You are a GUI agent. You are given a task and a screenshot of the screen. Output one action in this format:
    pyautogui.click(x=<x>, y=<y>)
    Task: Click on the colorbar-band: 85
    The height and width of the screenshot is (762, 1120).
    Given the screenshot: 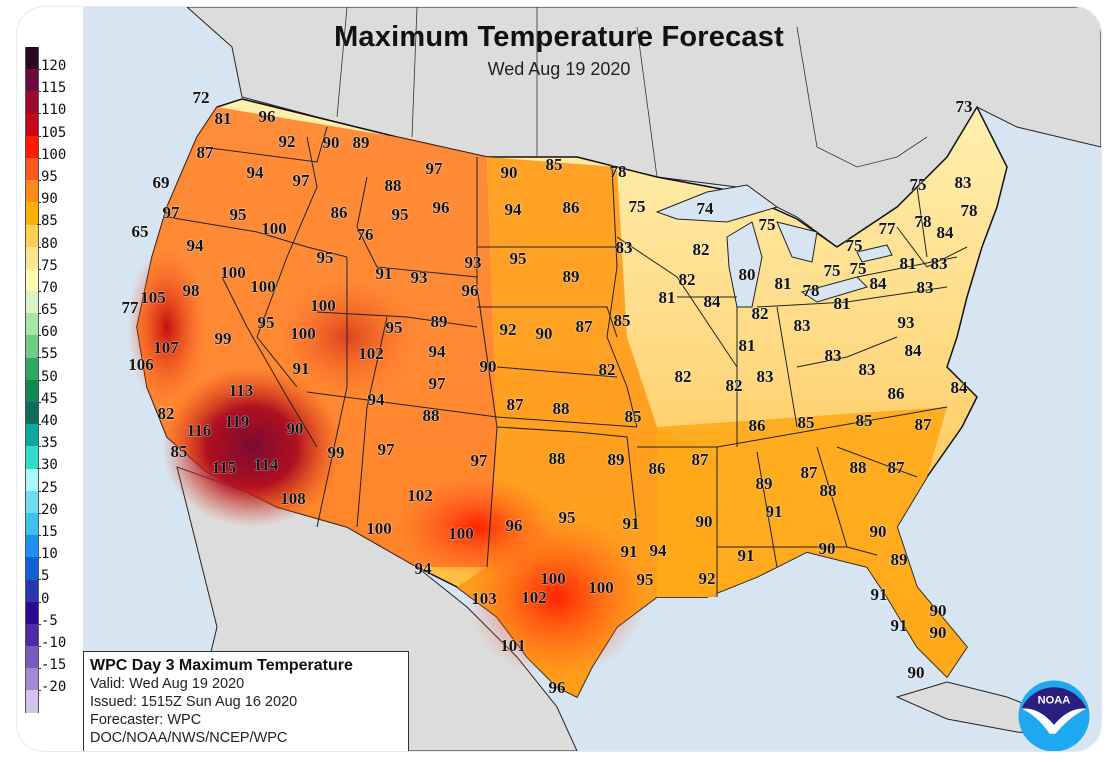 What is the action you would take?
    pyautogui.click(x=55, y=215)
    